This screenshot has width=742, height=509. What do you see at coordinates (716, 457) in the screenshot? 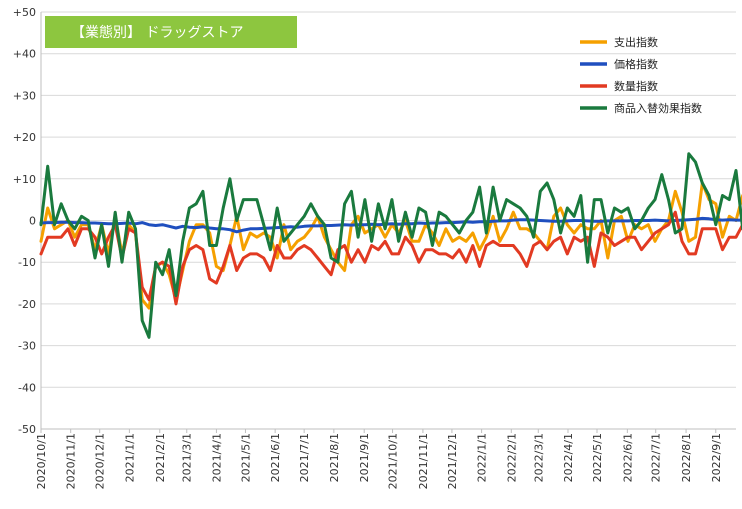
I see `x-tick-label: 2022/9/1` at bounding box center [716, 457].